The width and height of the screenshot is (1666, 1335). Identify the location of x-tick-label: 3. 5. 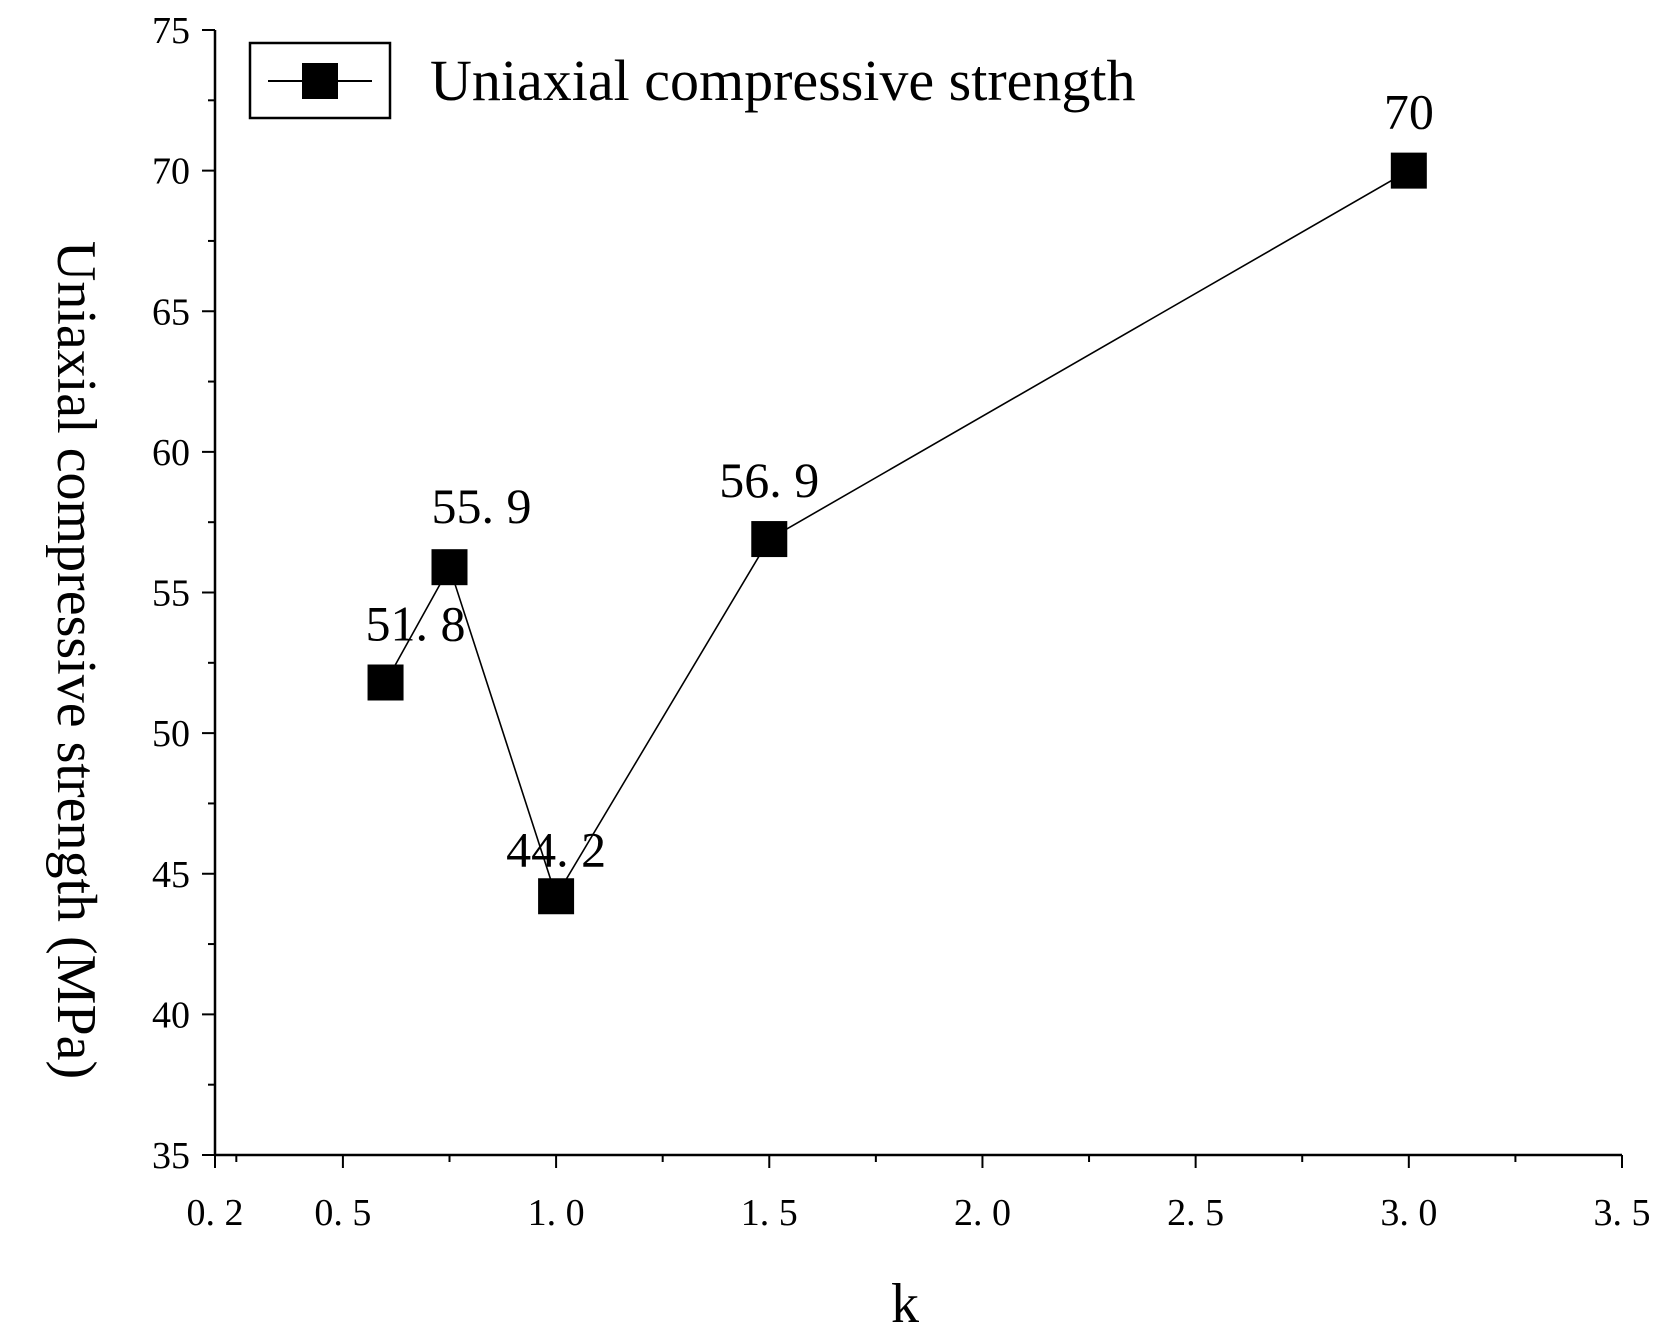
(1622, 1213).